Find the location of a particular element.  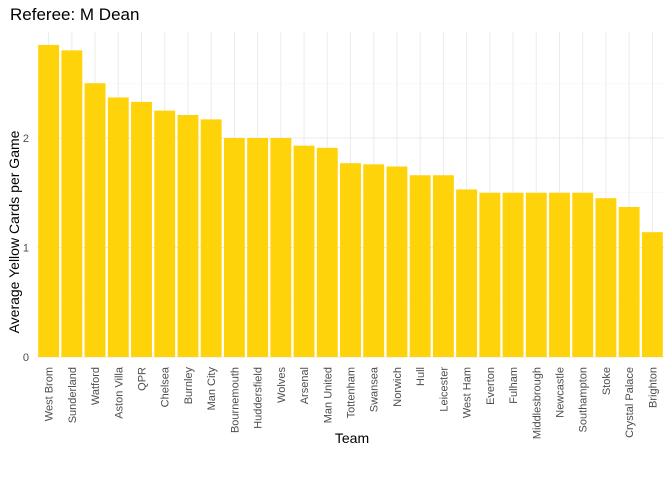

bar-middlesbrough is located at coordinates (536, 274).